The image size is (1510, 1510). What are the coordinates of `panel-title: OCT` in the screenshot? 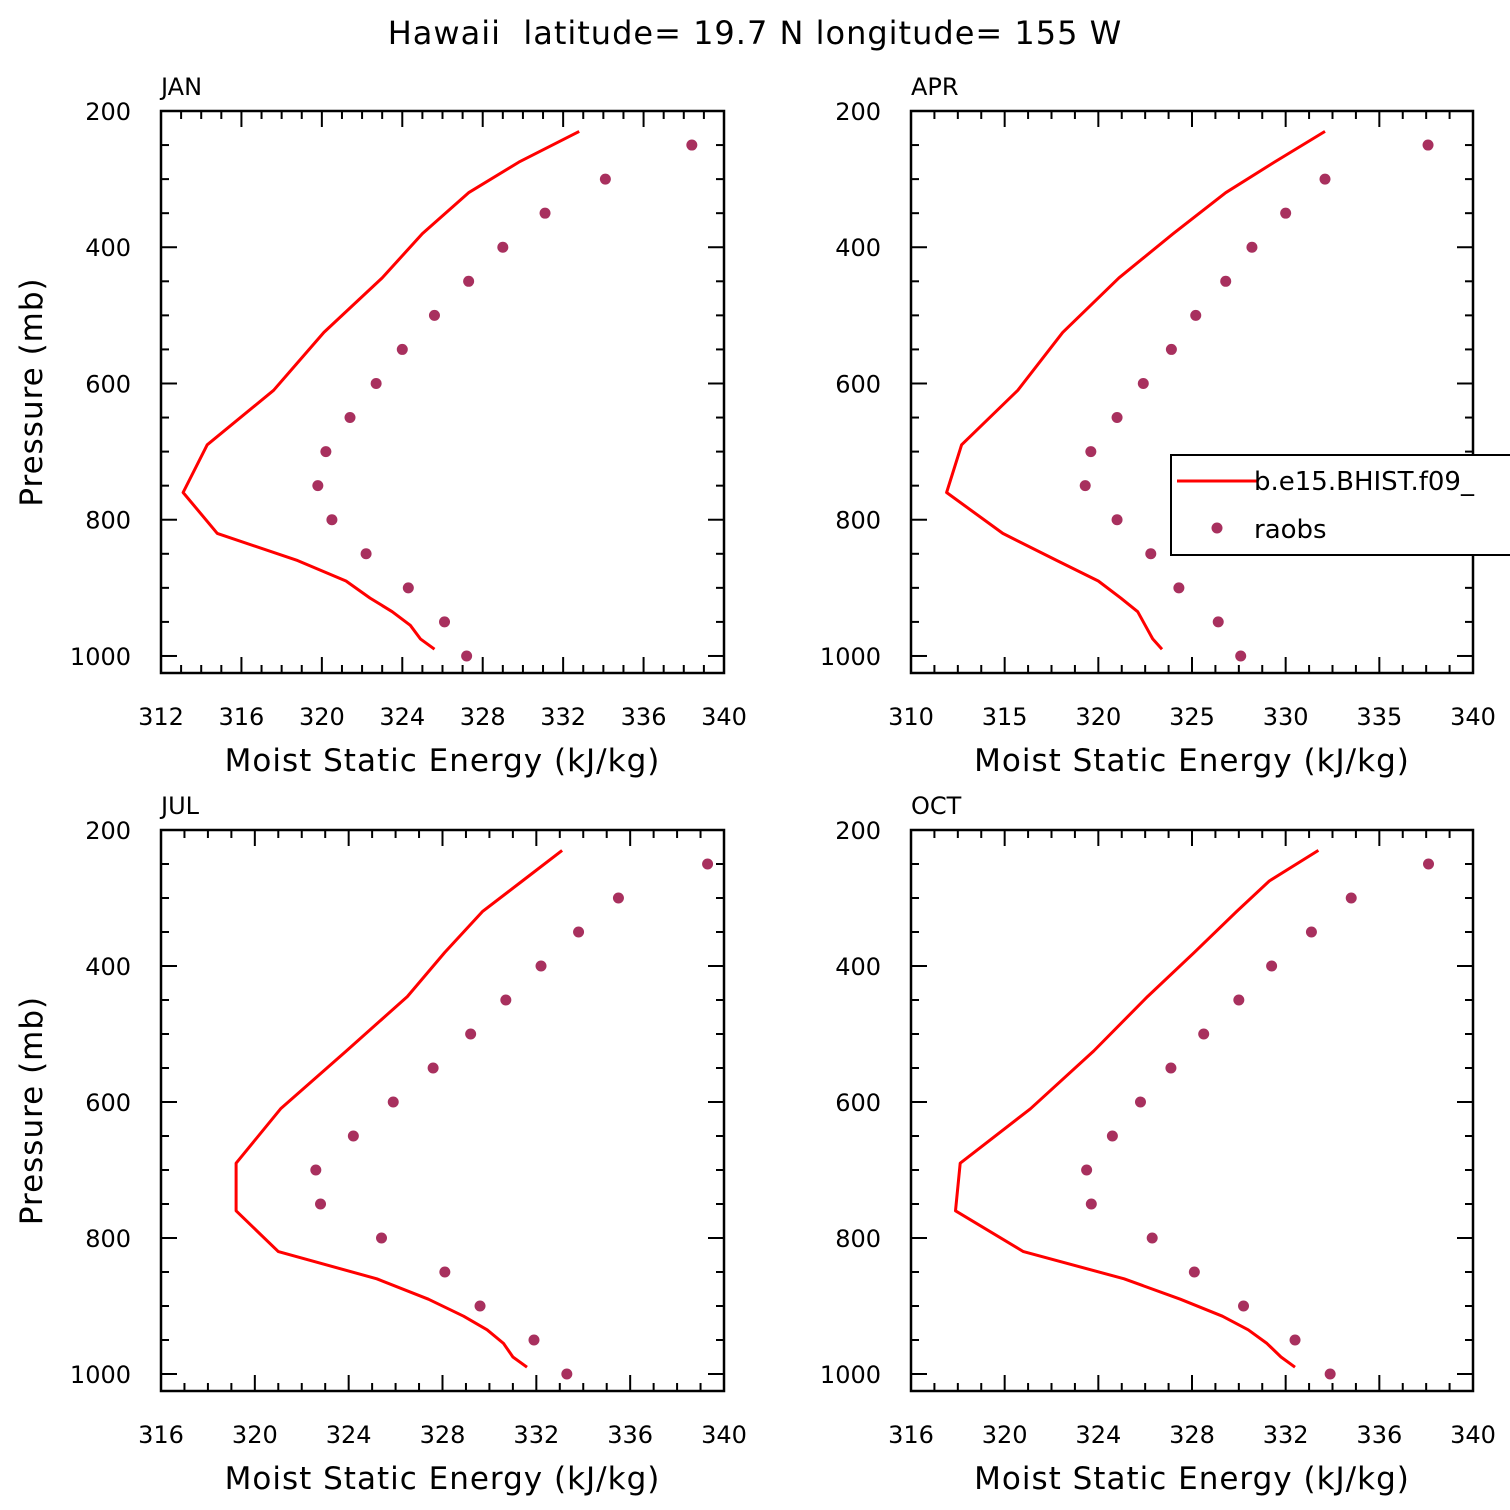 It's located at (936, 806).